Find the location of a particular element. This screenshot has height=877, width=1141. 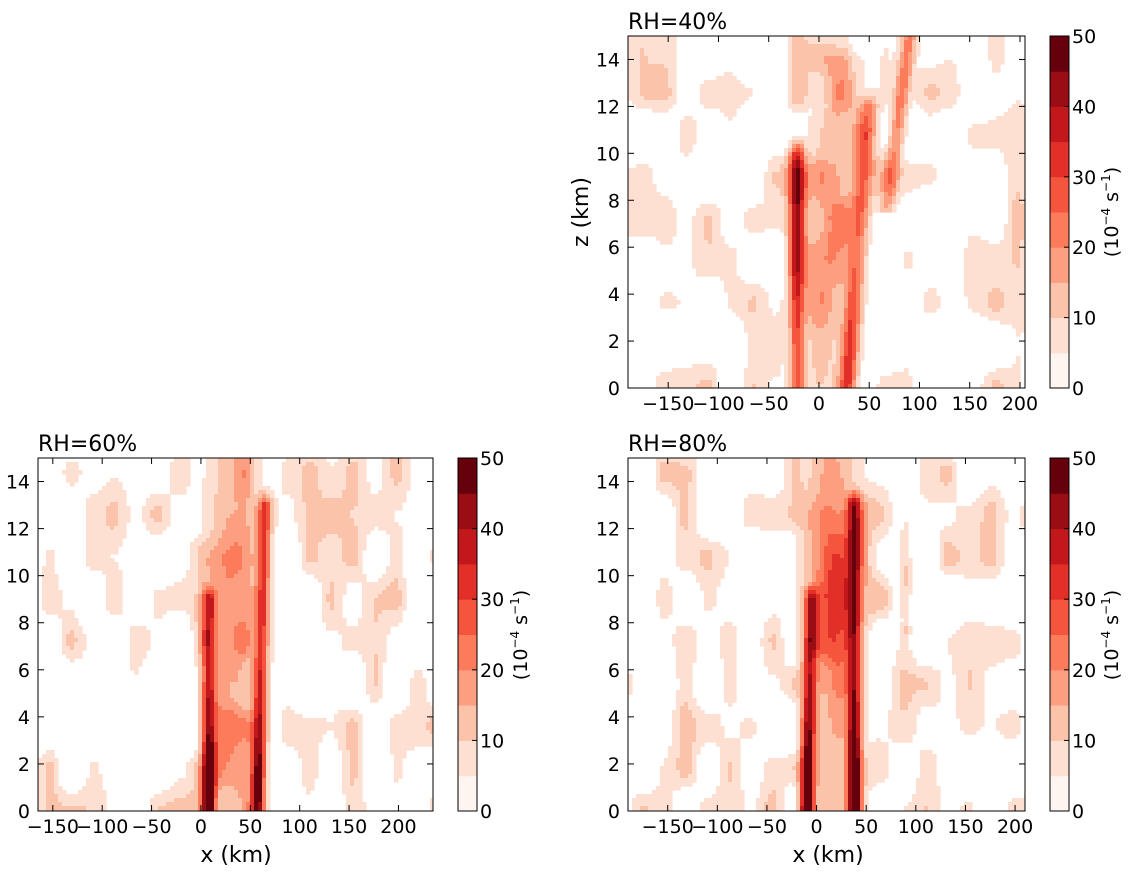

panel-title: RH=40% is located at coordinates (677, 22).